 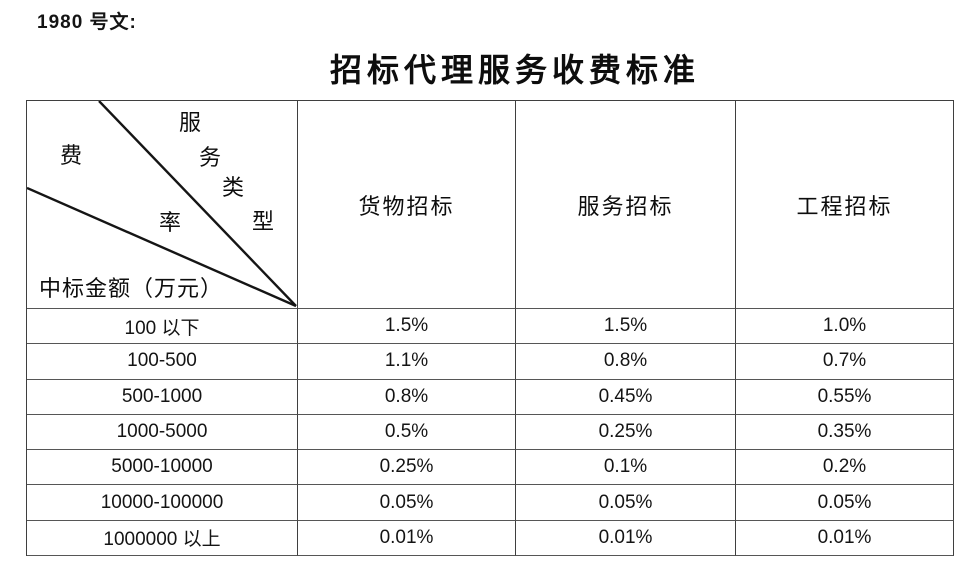 I want to click on fee-rate-value: 0.1%, so click(x=626, y=468).